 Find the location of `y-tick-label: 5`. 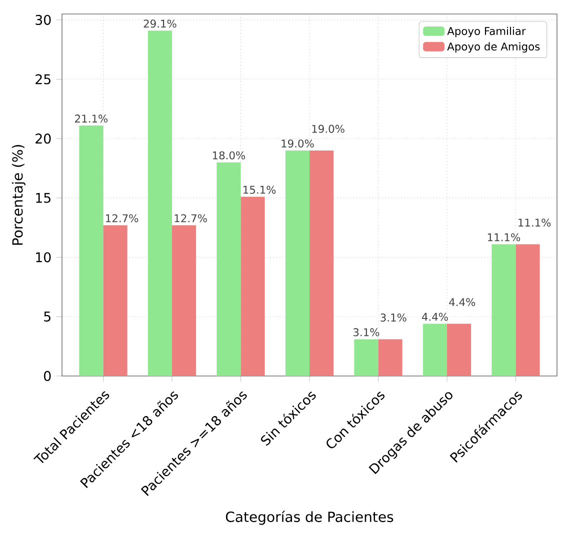

y-tick-label: 5 is located at coordinates (47, 317).